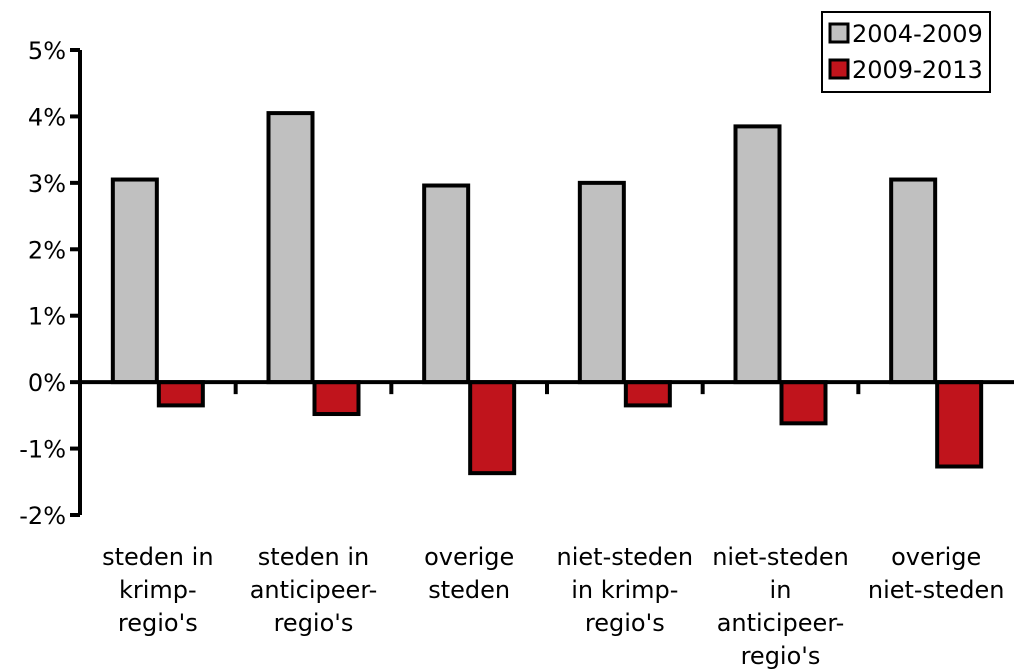  Describe the element at coordinates (47, 383) in the screenshot. I see `y-tick-label: 0%` at that location.